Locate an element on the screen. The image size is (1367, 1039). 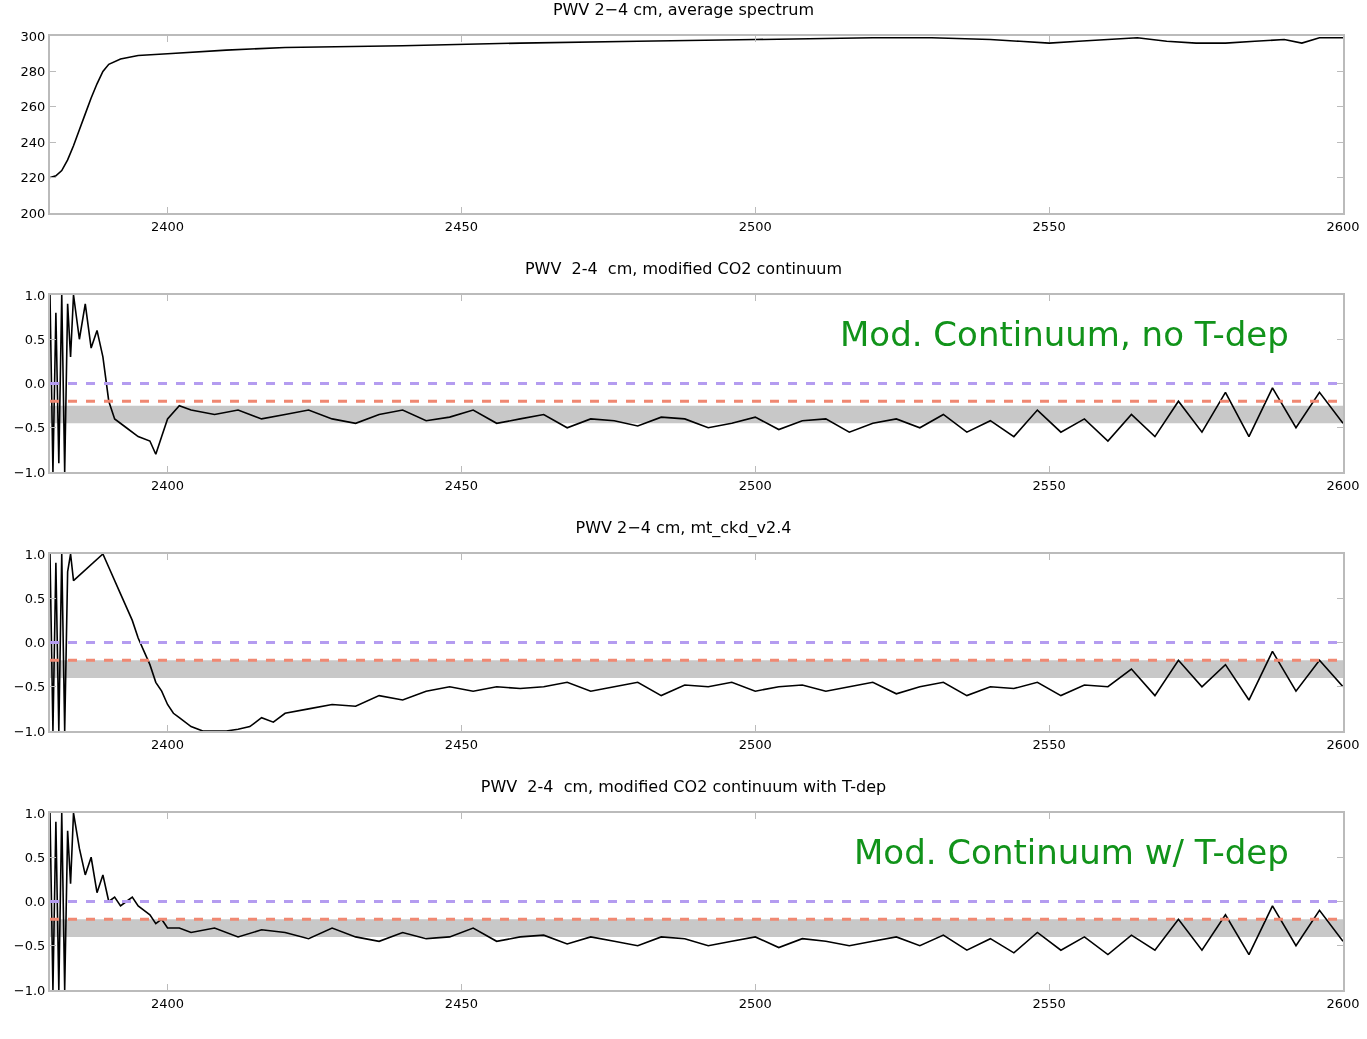
y-tick-label: 200 is located at coordinates (33, 213).